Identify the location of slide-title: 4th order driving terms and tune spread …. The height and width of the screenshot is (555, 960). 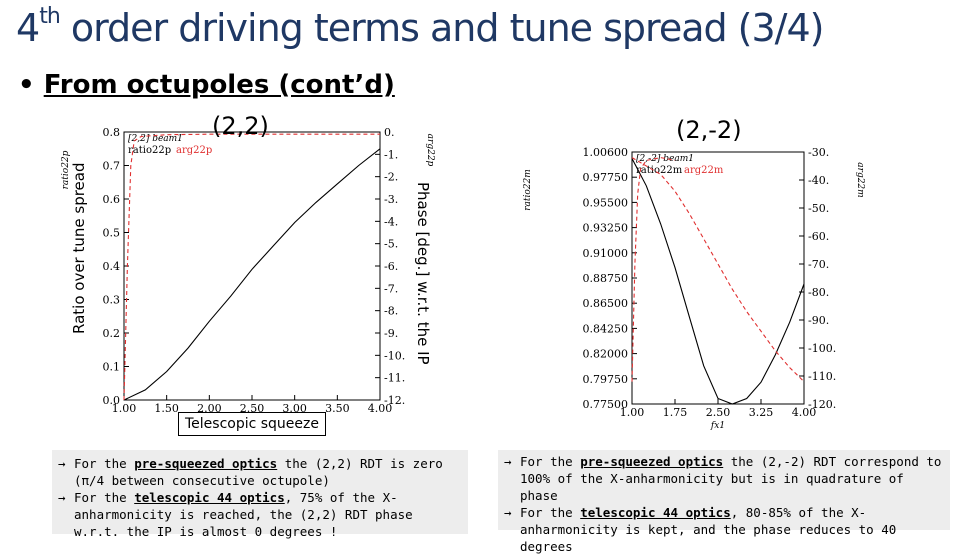
(420, 27).